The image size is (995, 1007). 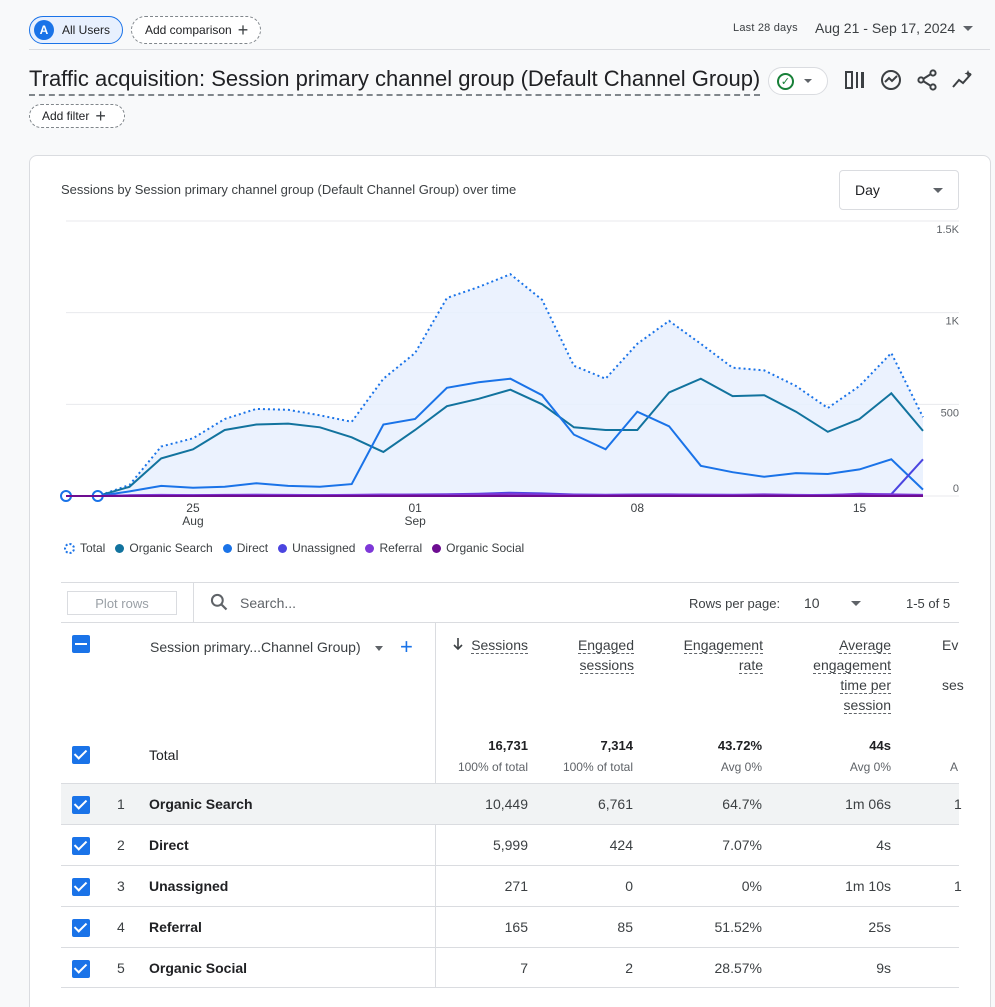 I want to click on legend-item: Unassigned, so click(x=316, y=548).